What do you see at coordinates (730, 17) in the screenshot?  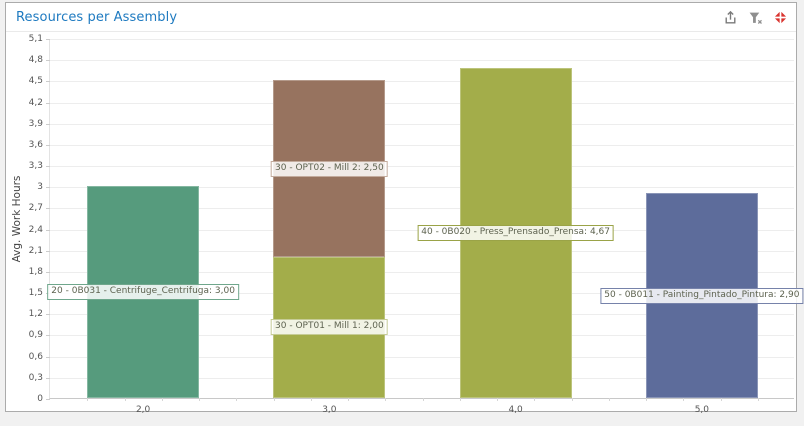 I see `export-icon` at bounding box center [730, 17].